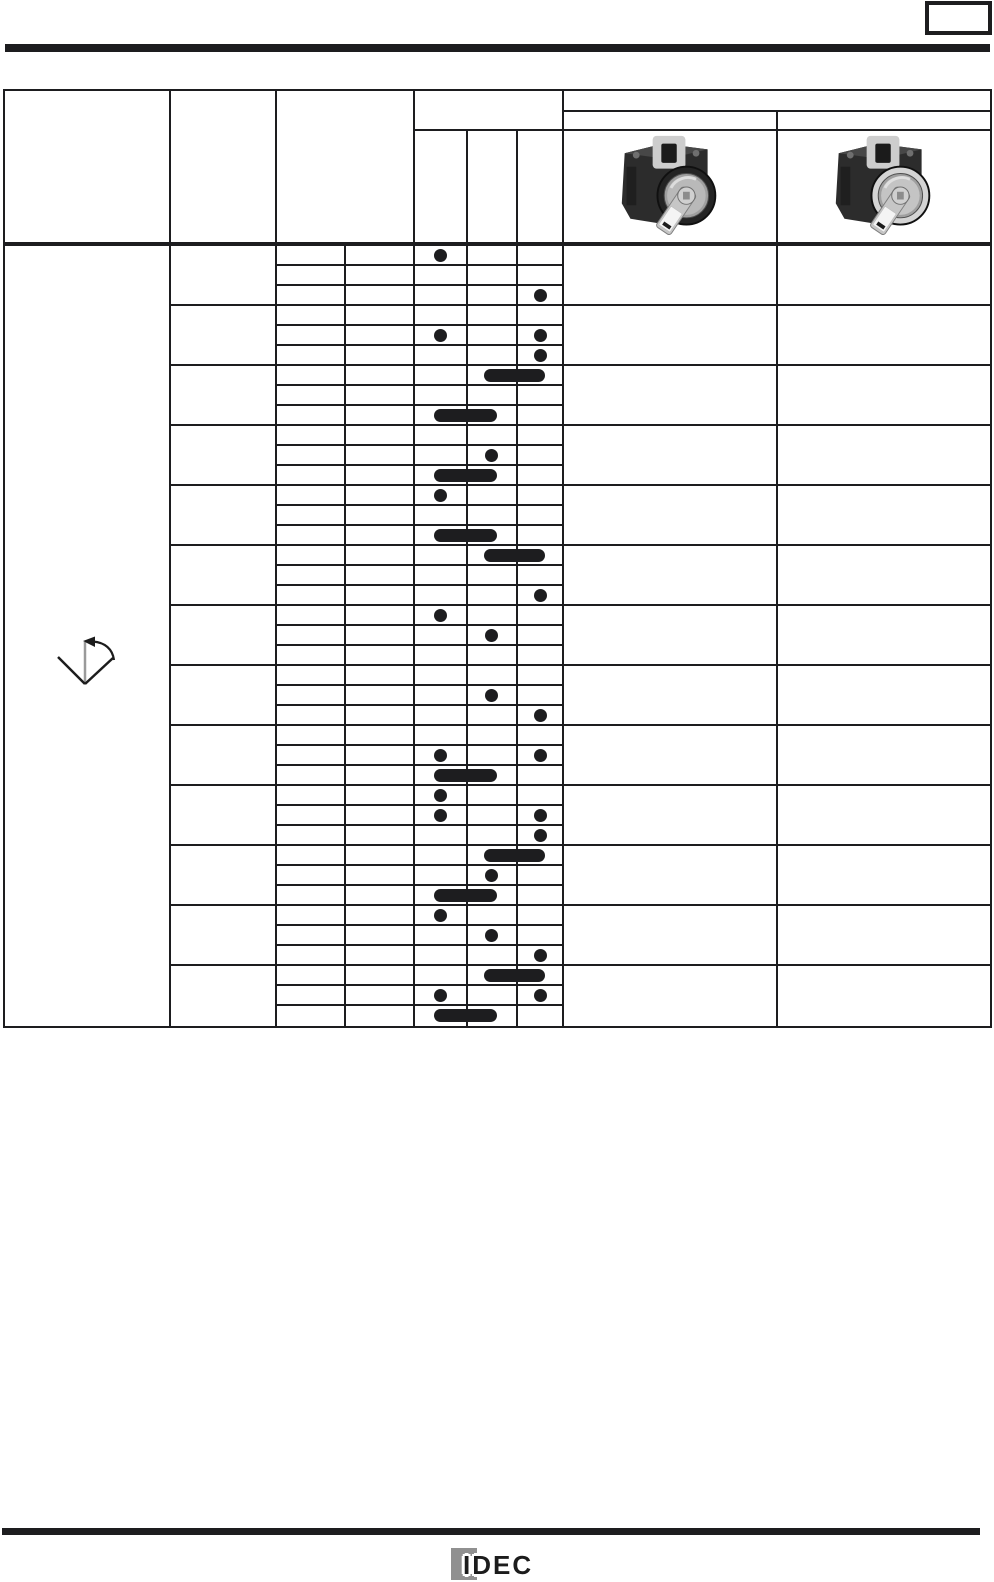 This screenshot has height=1582, width=994. Describe the element at coordinates (777, 101) in the screenshot. I see `product-group-header` at that location.